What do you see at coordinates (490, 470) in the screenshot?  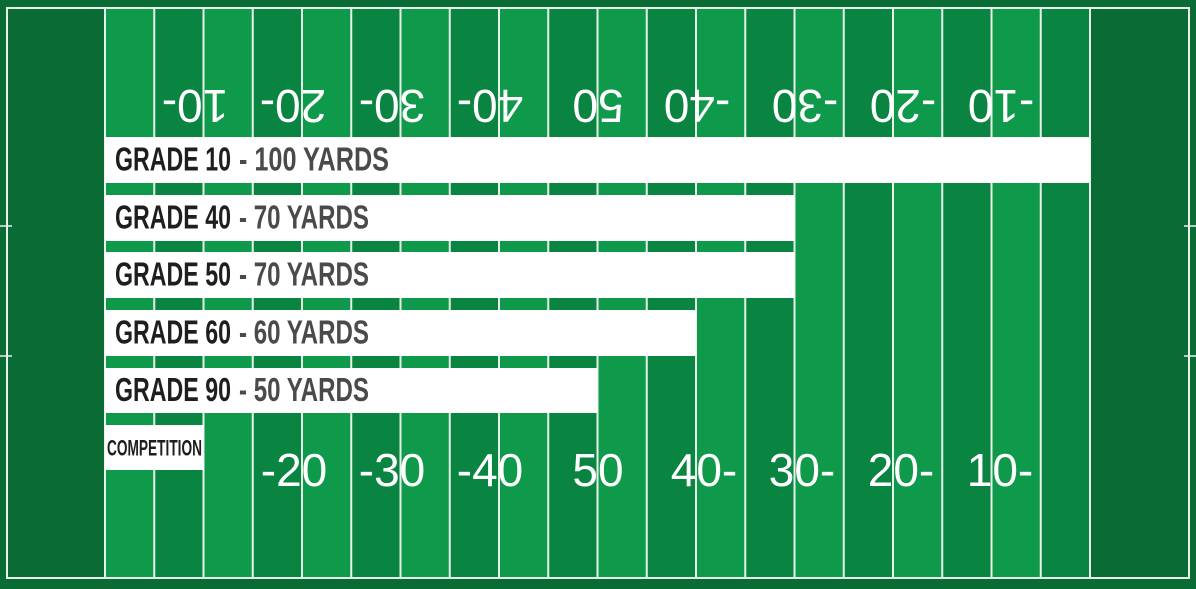 I see `bottom-yard-number: -40` at bounding box center [490, 470].